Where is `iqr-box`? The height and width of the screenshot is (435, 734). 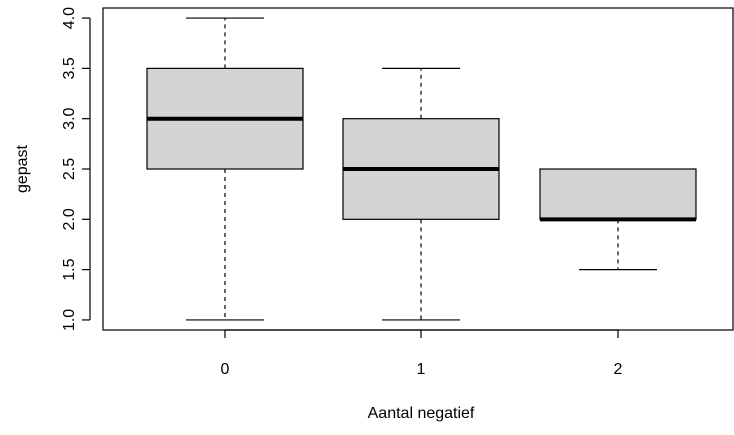
iqr-box is located at coordinates (618, 194).